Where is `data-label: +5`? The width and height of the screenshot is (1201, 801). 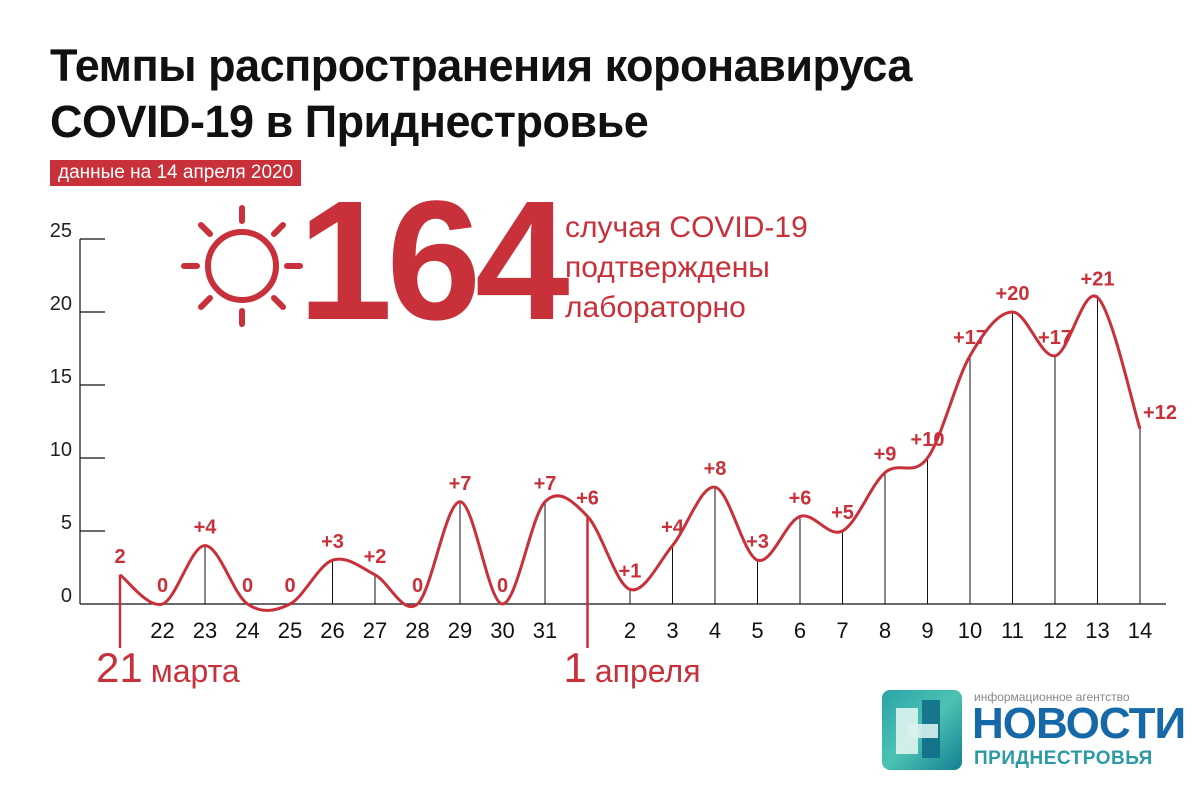
data-label: +5 is located at coordinates (842, 513).